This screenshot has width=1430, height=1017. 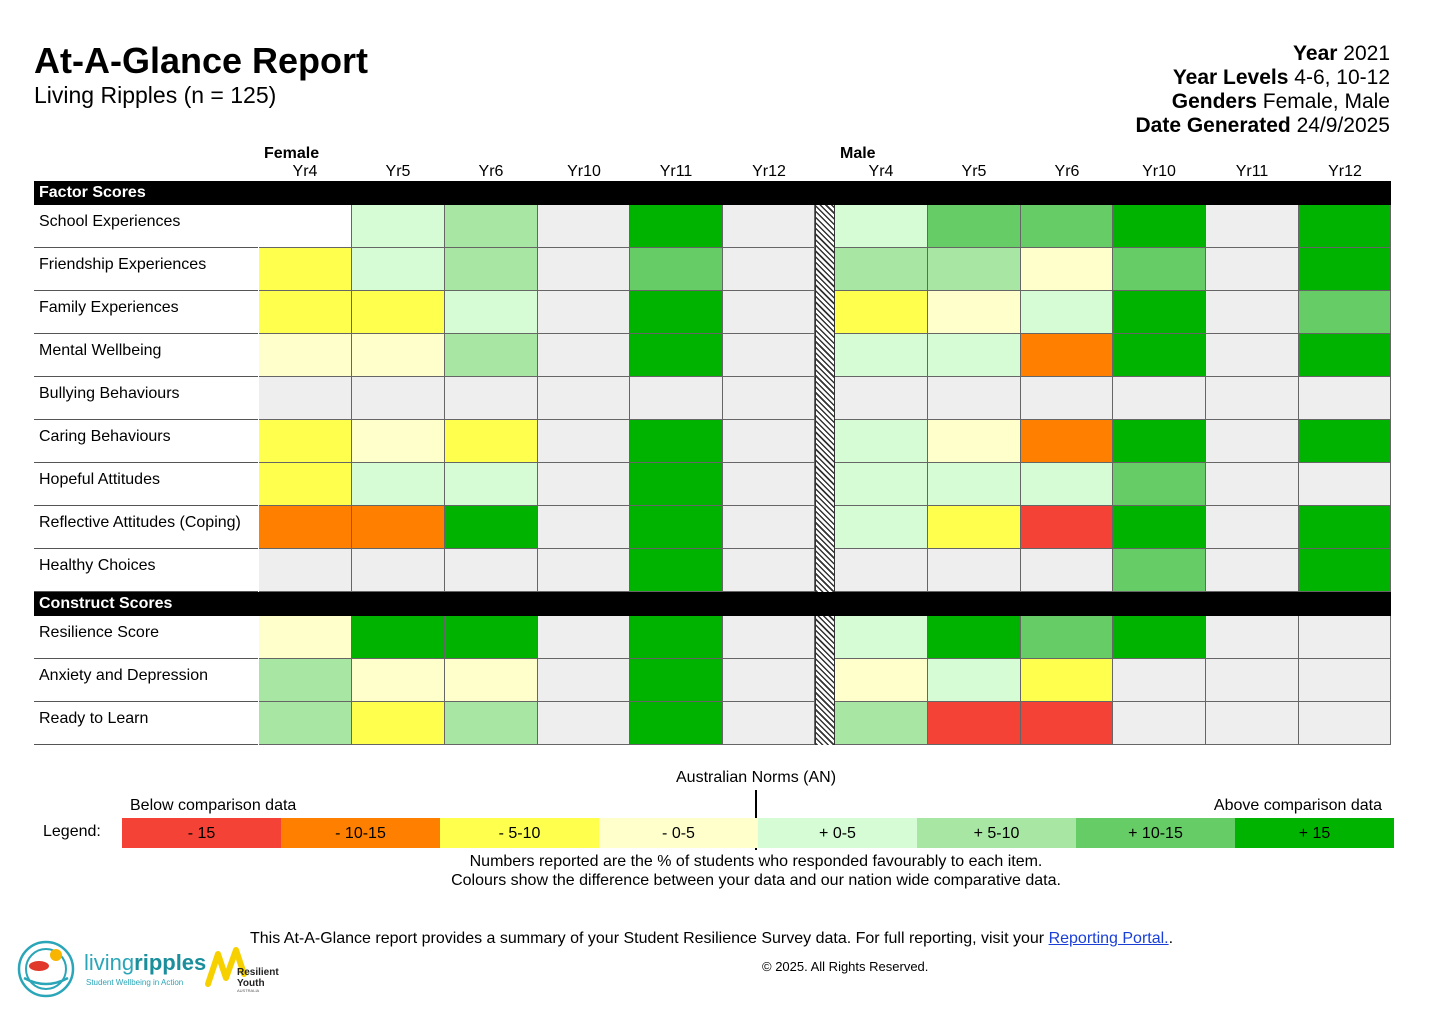 I want to click on living-ripples-name: livingripples, so click(x=145, y=962).